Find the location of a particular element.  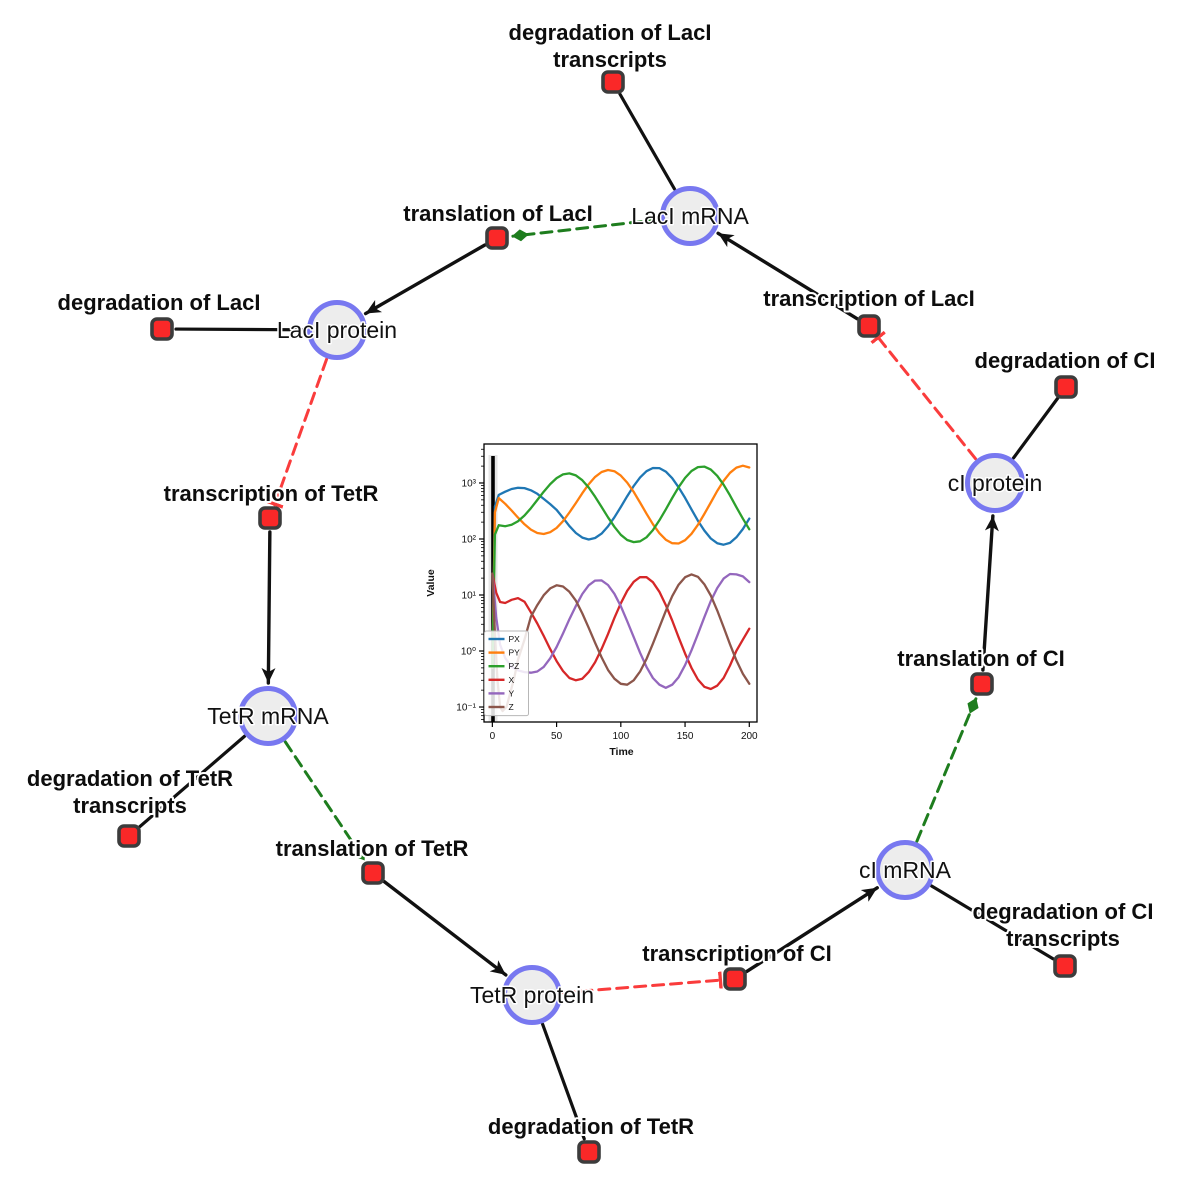

reaction-label-transcription_laci: transcription of LacI is located at coordinates (868, 298).